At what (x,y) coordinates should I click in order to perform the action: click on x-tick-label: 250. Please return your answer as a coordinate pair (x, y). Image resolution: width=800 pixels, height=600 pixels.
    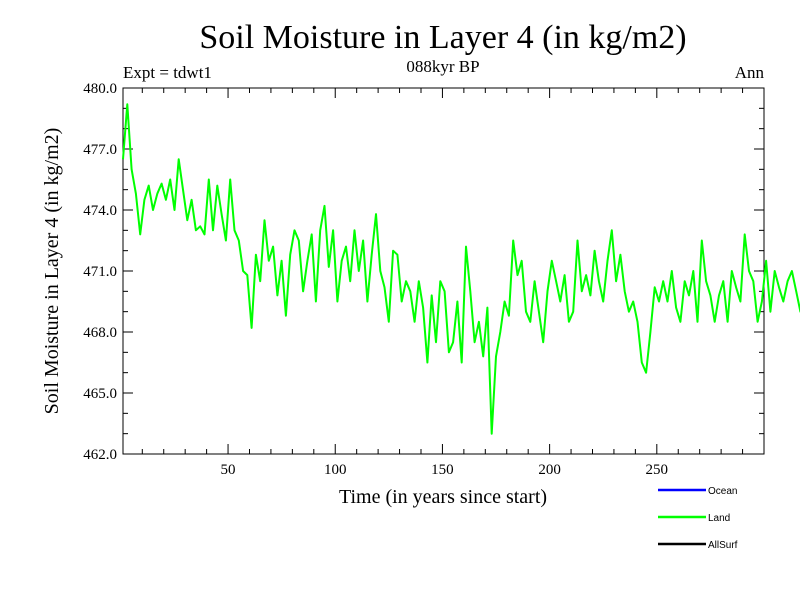
    Looking at the image, I should click on (657, 470).